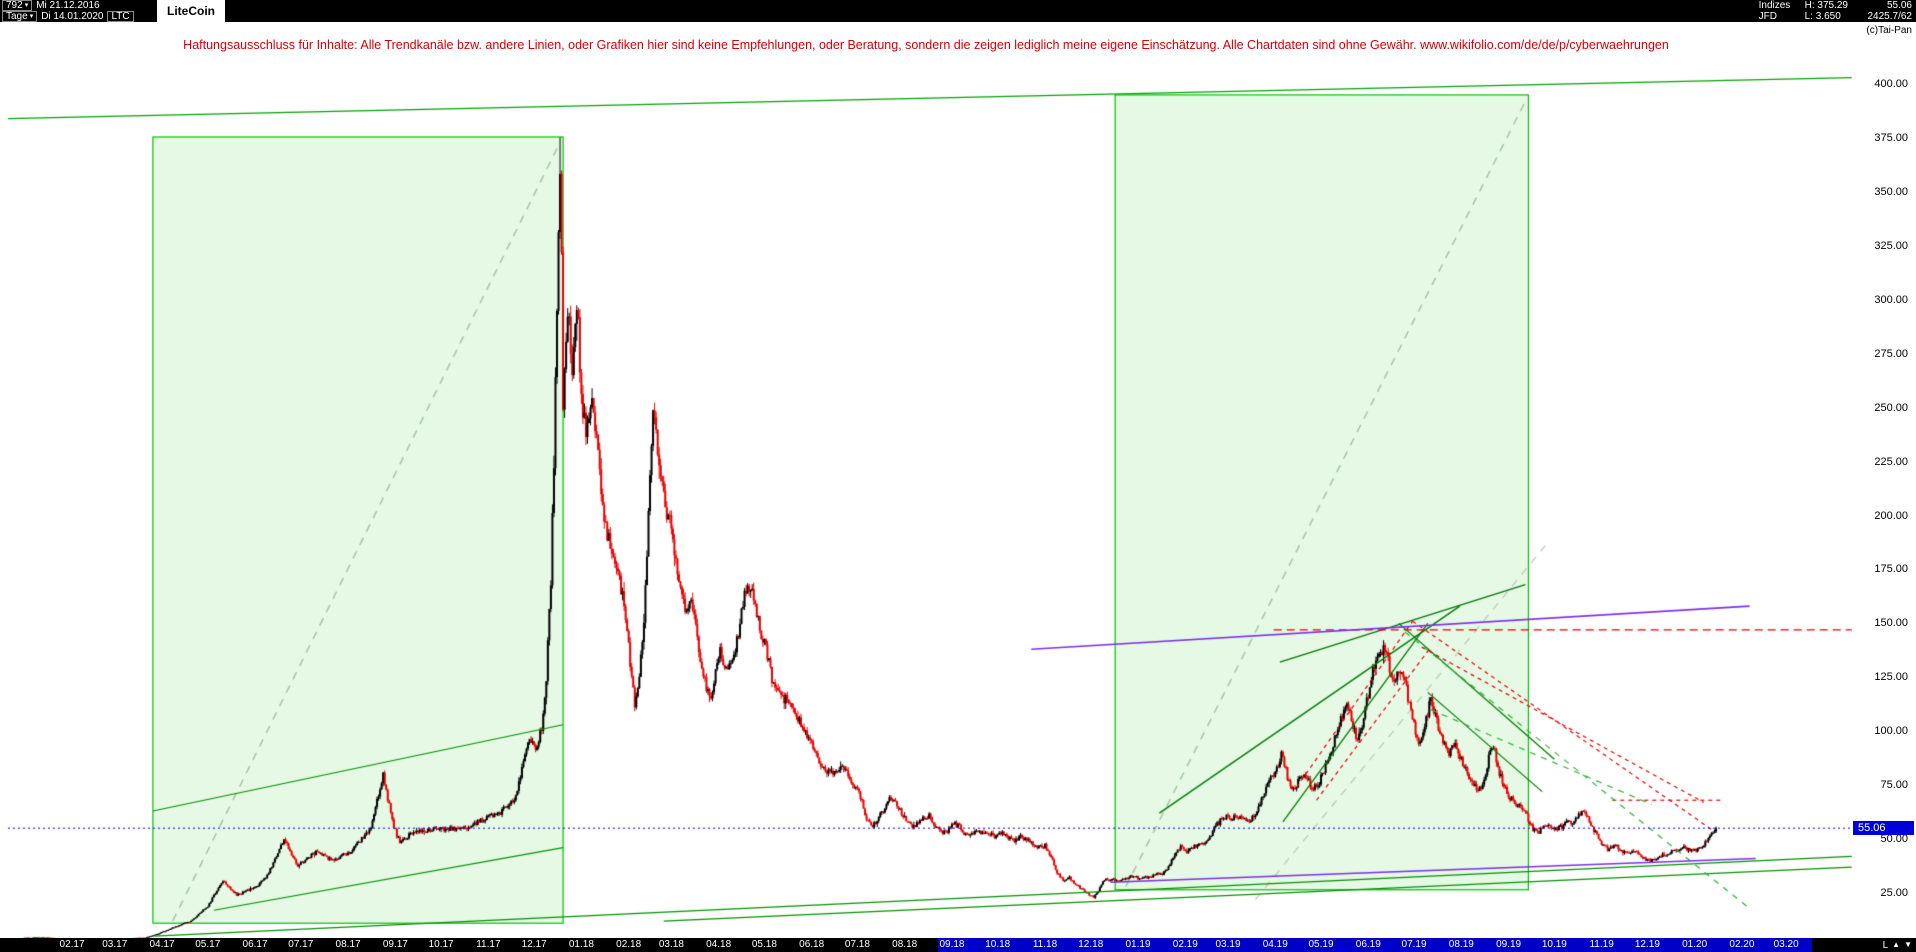 This screenshot has height=952, width=1916. Describe the element at coordinates (208, 944) in the screenshot. I see `x-axis-label: 05.17` at that location.